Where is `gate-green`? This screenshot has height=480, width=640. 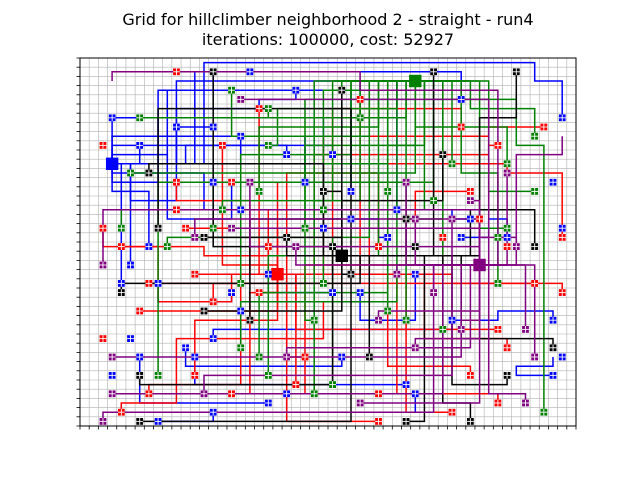
gate-green is located at coordinates (415, 81).